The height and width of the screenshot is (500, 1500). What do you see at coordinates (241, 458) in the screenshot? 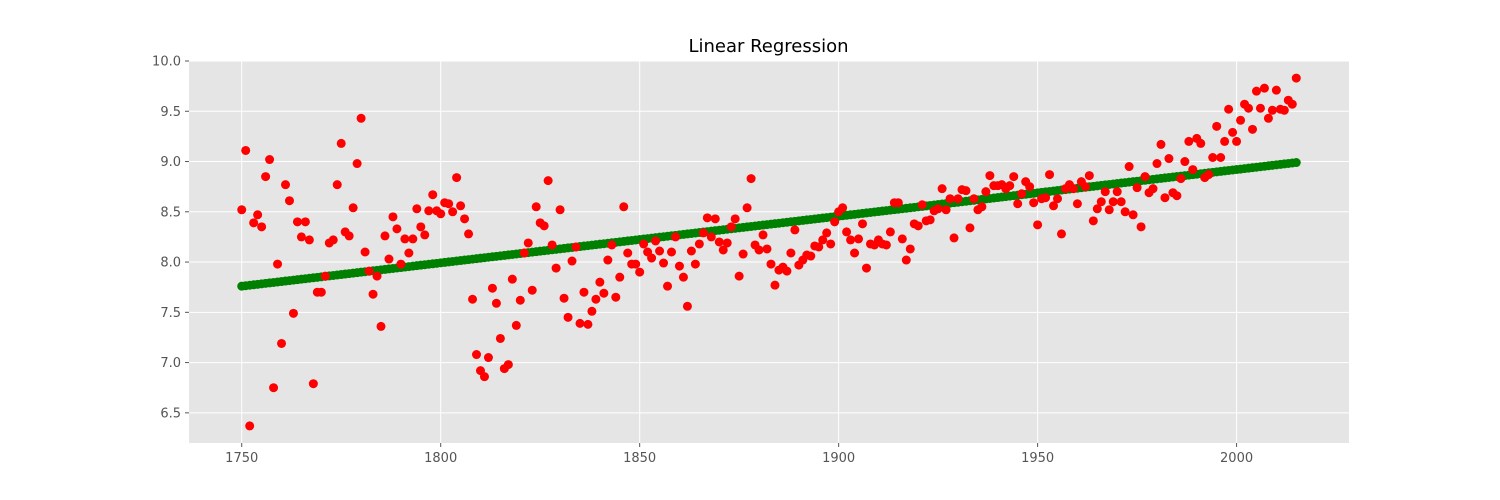
I see `x-tick-label: 1750` at bounding box center [241, 458].